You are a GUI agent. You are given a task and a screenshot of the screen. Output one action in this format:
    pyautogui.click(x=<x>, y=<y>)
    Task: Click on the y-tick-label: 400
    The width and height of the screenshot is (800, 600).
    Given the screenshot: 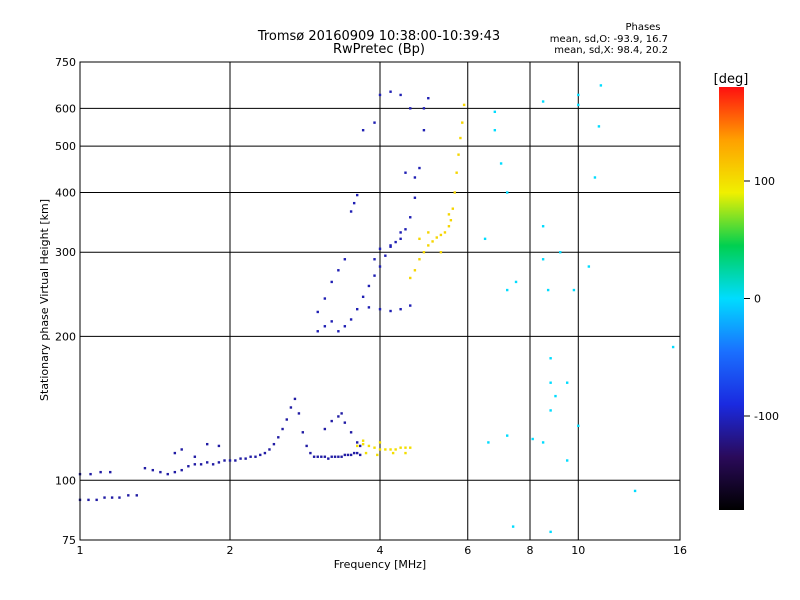 What is the action you would take?
    pyautogui.click(x=65, y=192)
    